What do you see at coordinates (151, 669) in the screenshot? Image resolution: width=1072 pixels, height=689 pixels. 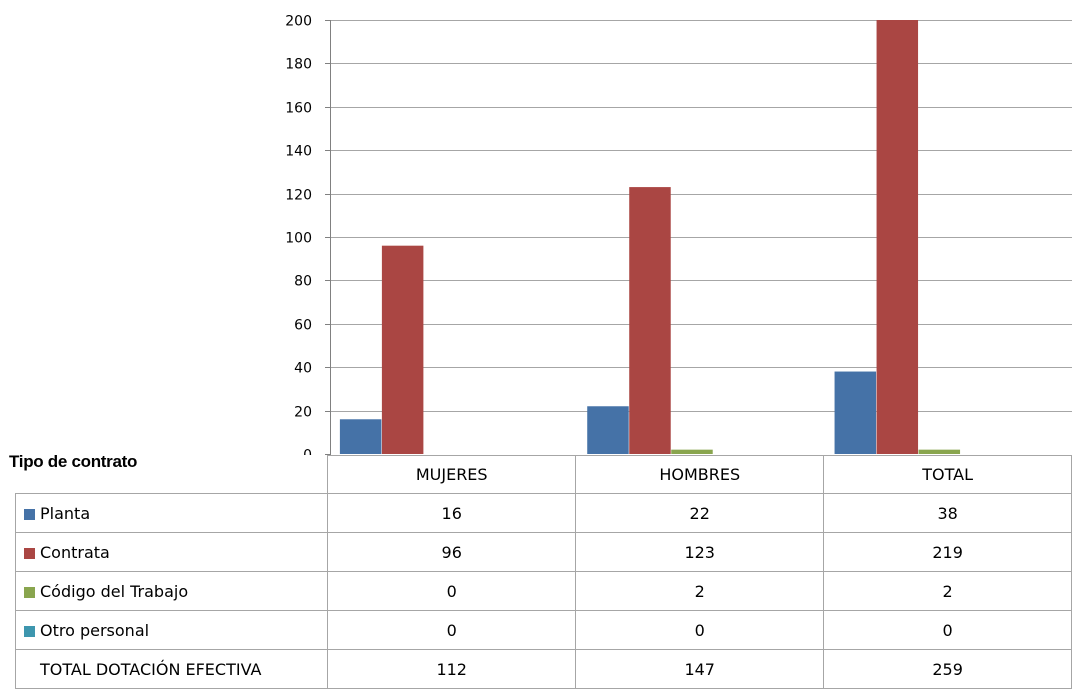 I see `series-name: TOTAL DOTACIÓN EFECTIVA` at bounding box center [151, 669].